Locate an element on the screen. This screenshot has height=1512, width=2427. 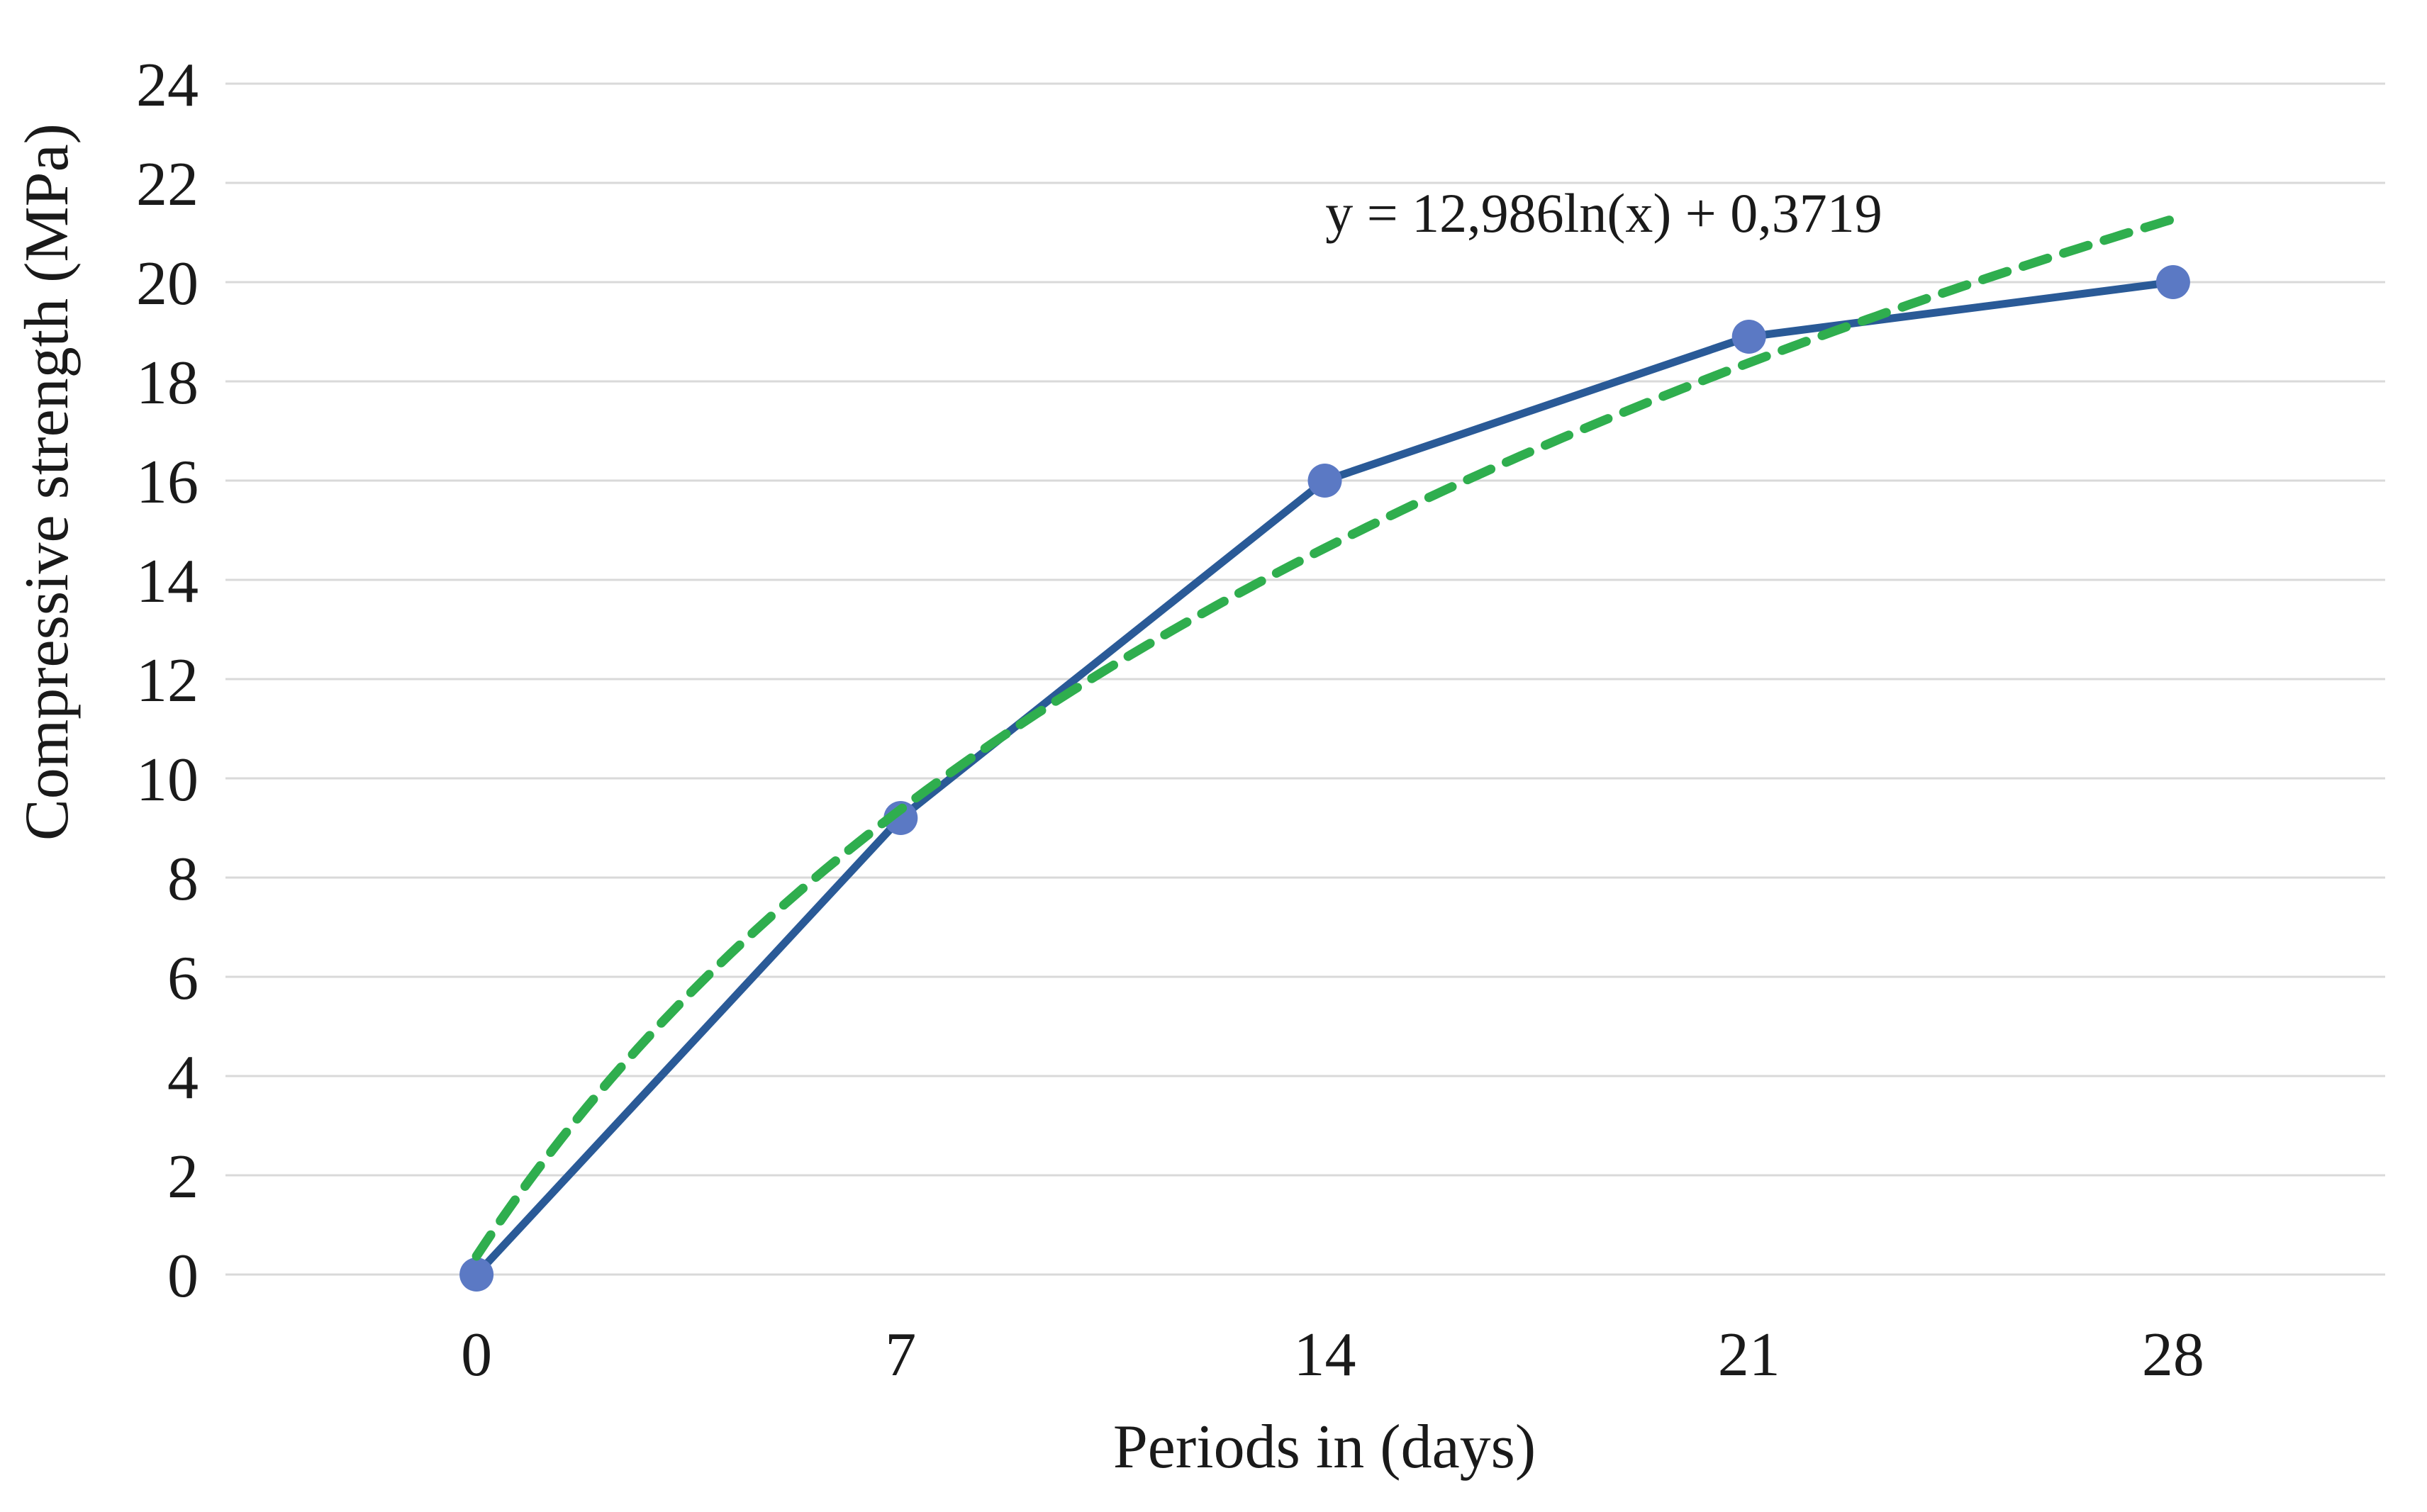
x-tick-label: 0 is located at coordinates (476, 1355).